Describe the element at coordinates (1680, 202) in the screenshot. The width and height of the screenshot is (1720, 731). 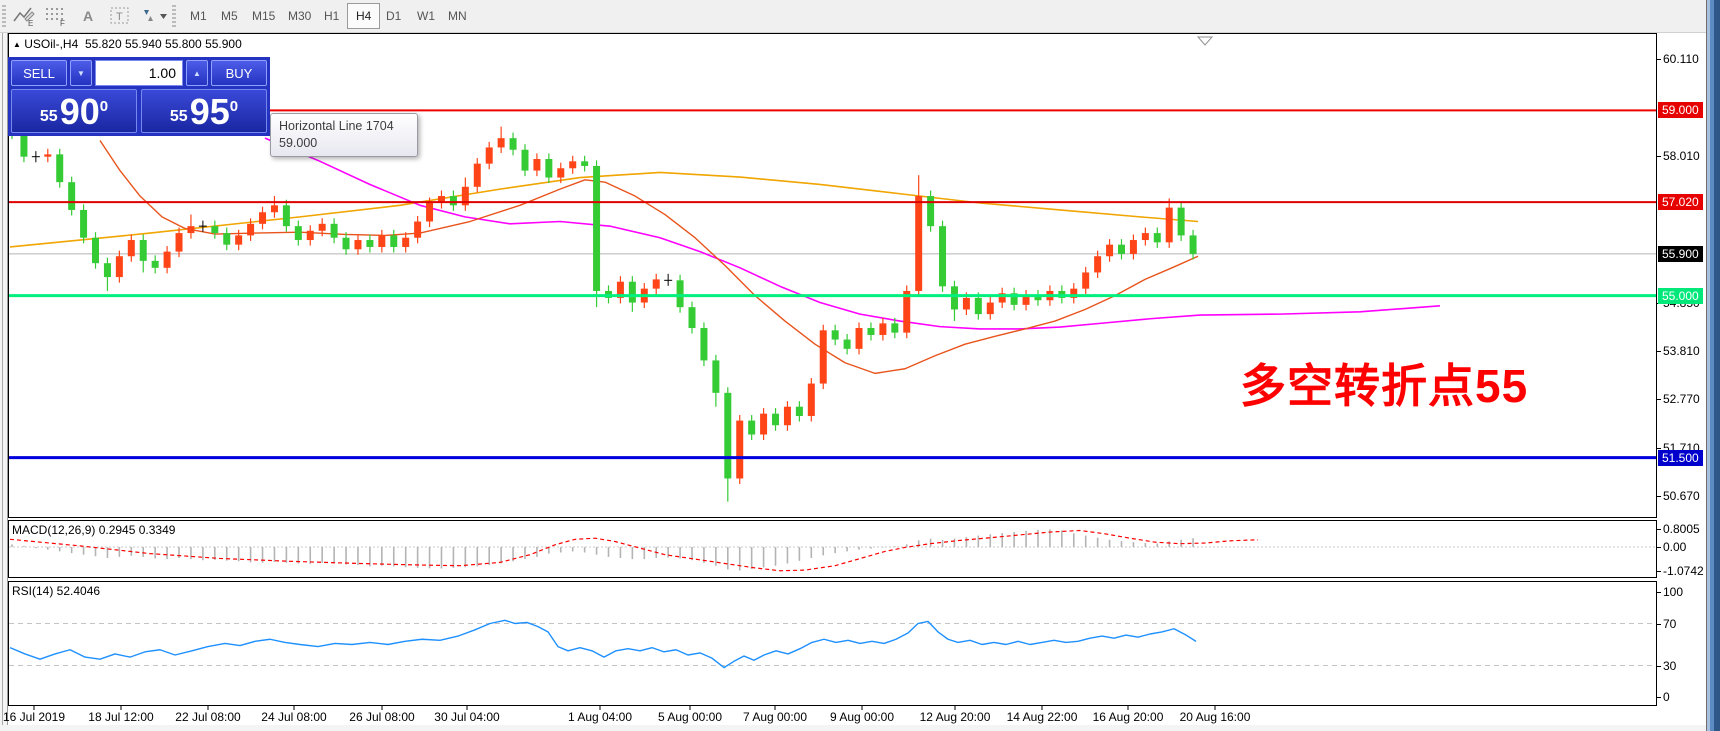
I see `price-badge-57.020: 57.020` at that location.